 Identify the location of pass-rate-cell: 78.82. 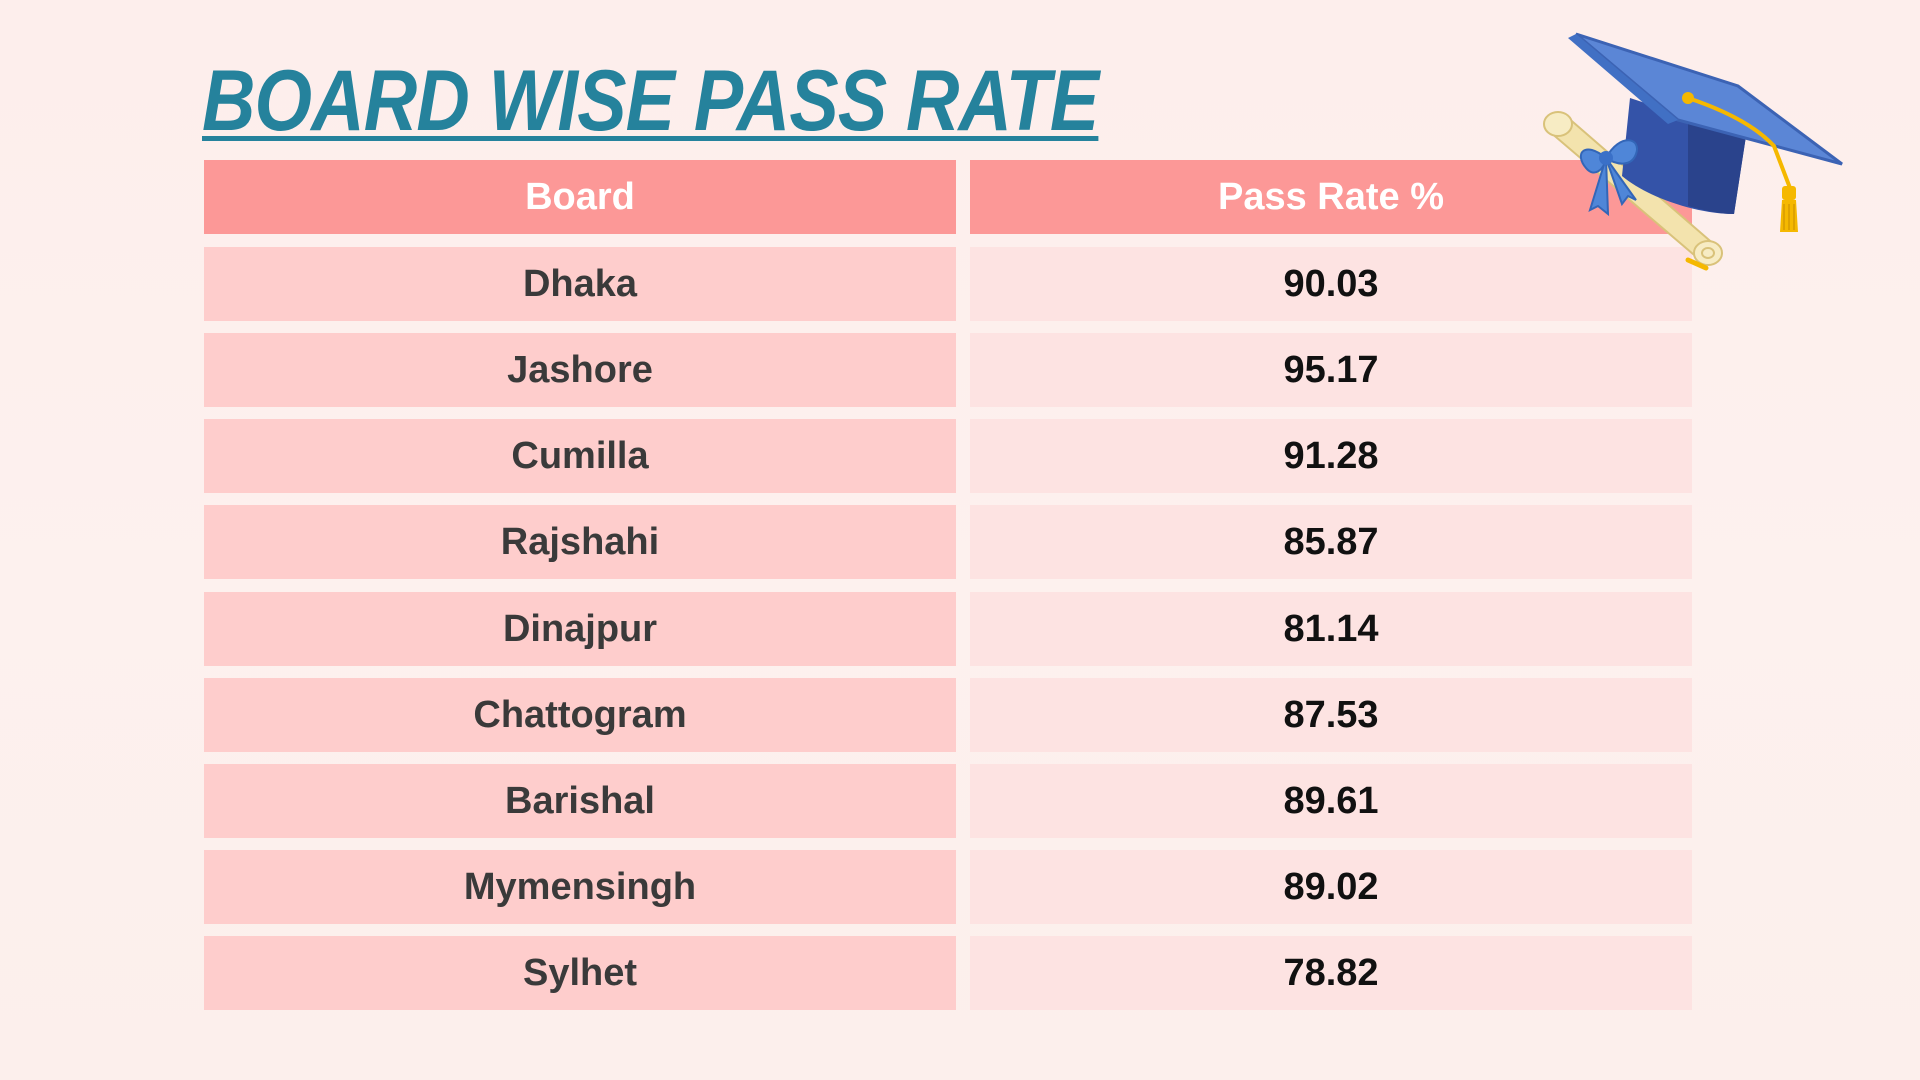
(1331, 973).